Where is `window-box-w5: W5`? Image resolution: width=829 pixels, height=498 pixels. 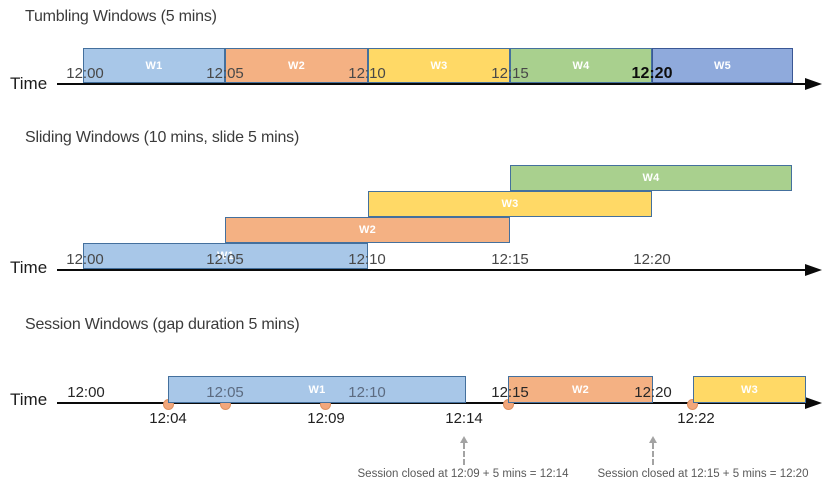 window-box-w5: W5 is located at coordinates (722, 65).